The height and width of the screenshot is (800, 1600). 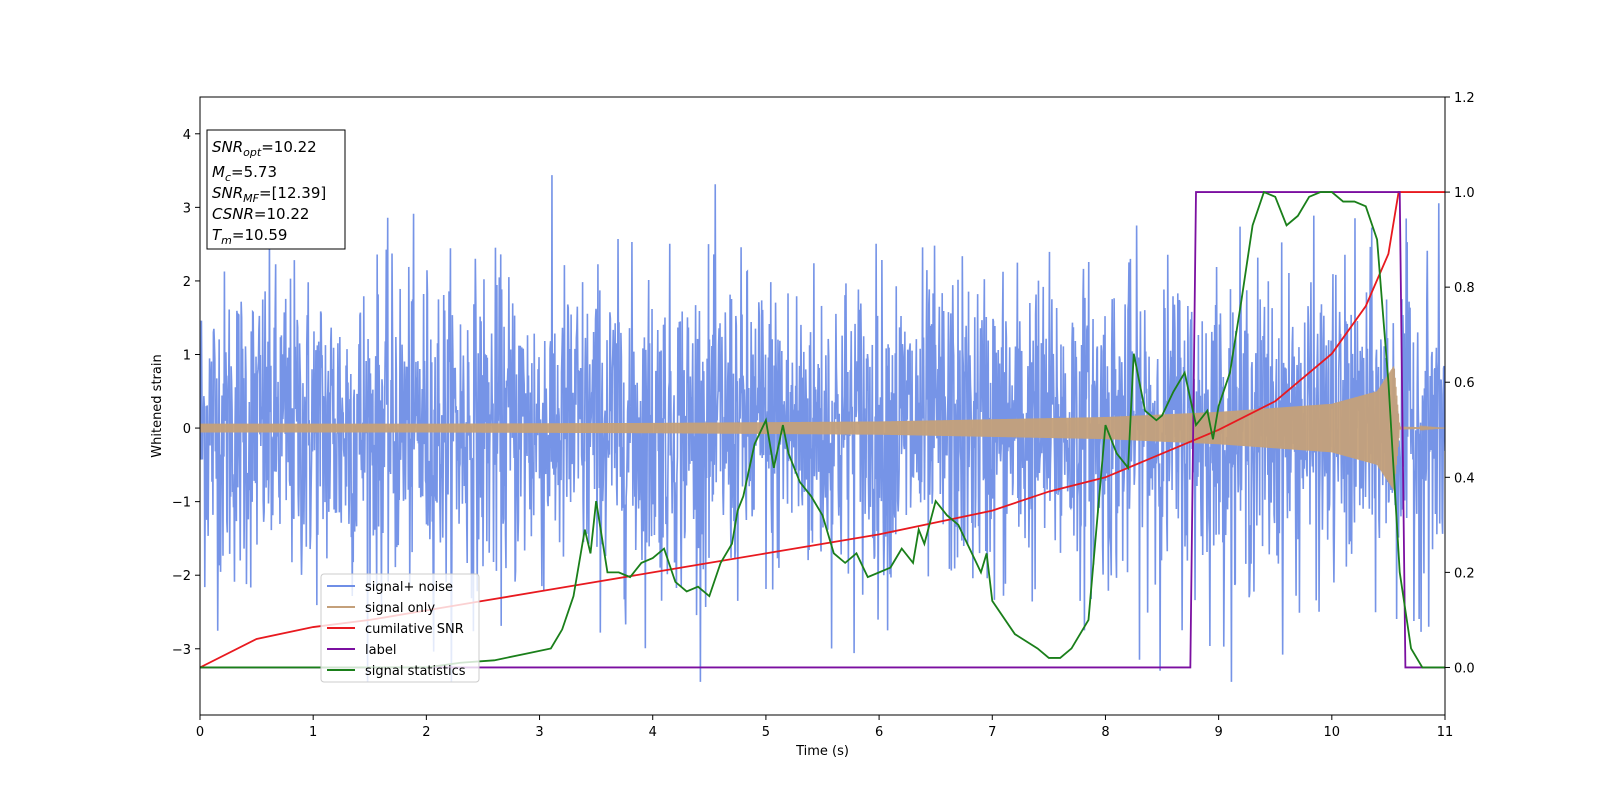 I want to click on legend-item-signal-only-label: signal only, so click(x=400, y=608).